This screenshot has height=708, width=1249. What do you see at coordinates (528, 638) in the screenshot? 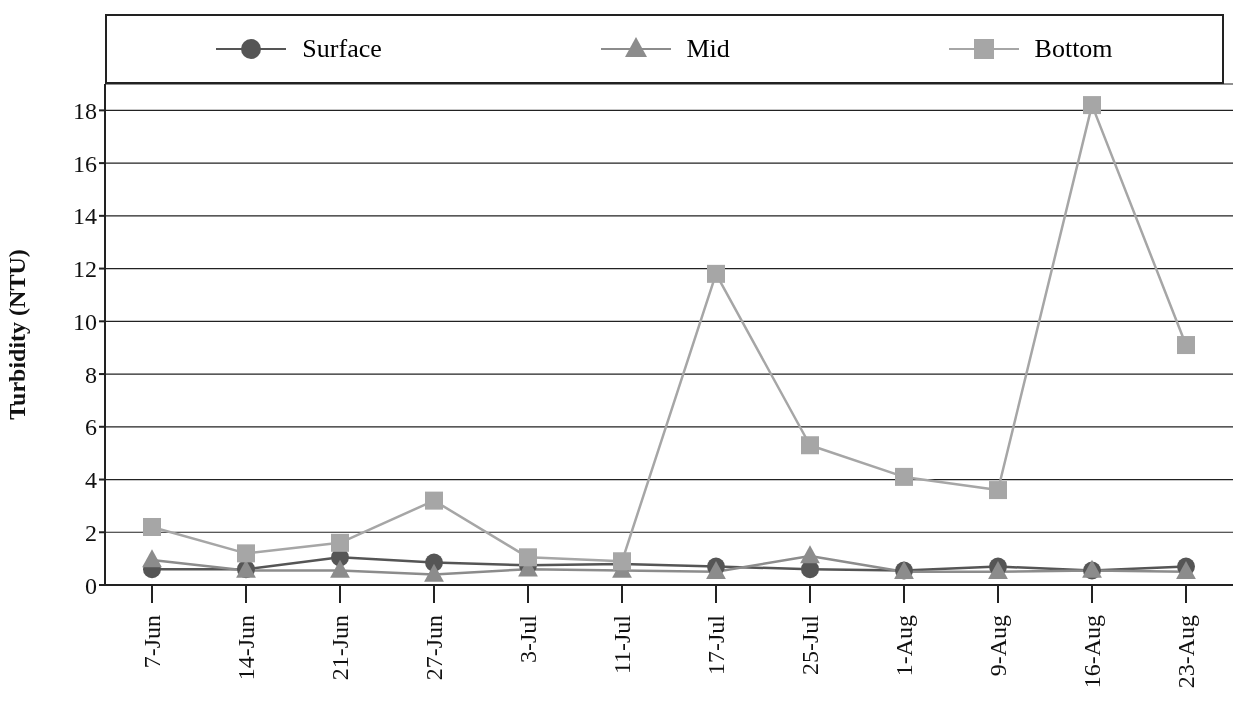
I see `x-tick-label: 3-Jul` at bounding box center [528, 638].